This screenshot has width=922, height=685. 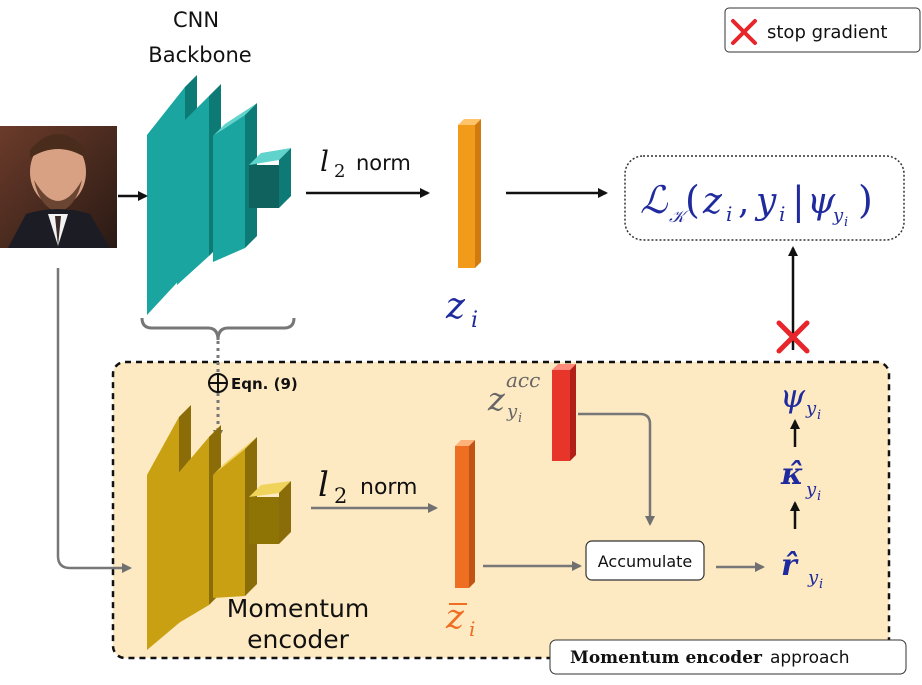 What do you see at coordinates (813, 577) in the screenshot?
I see `r-sub-y: y` at bounding box center [813, 577].